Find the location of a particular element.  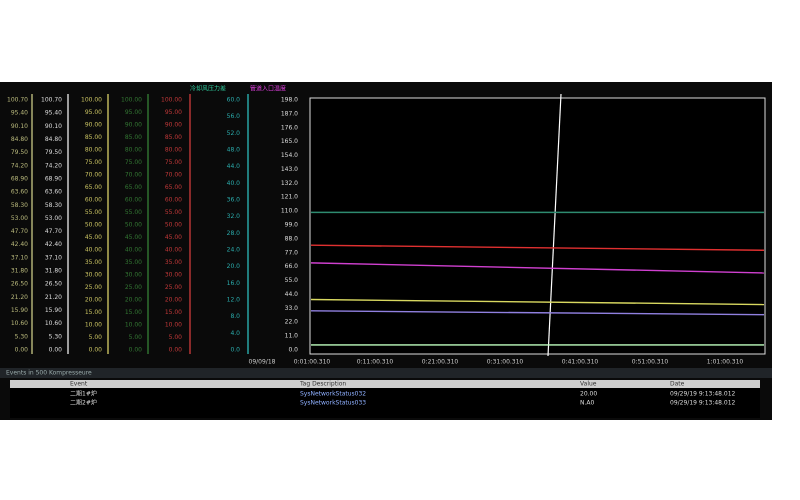

table-header: Value is located at coordinates (588, 384).